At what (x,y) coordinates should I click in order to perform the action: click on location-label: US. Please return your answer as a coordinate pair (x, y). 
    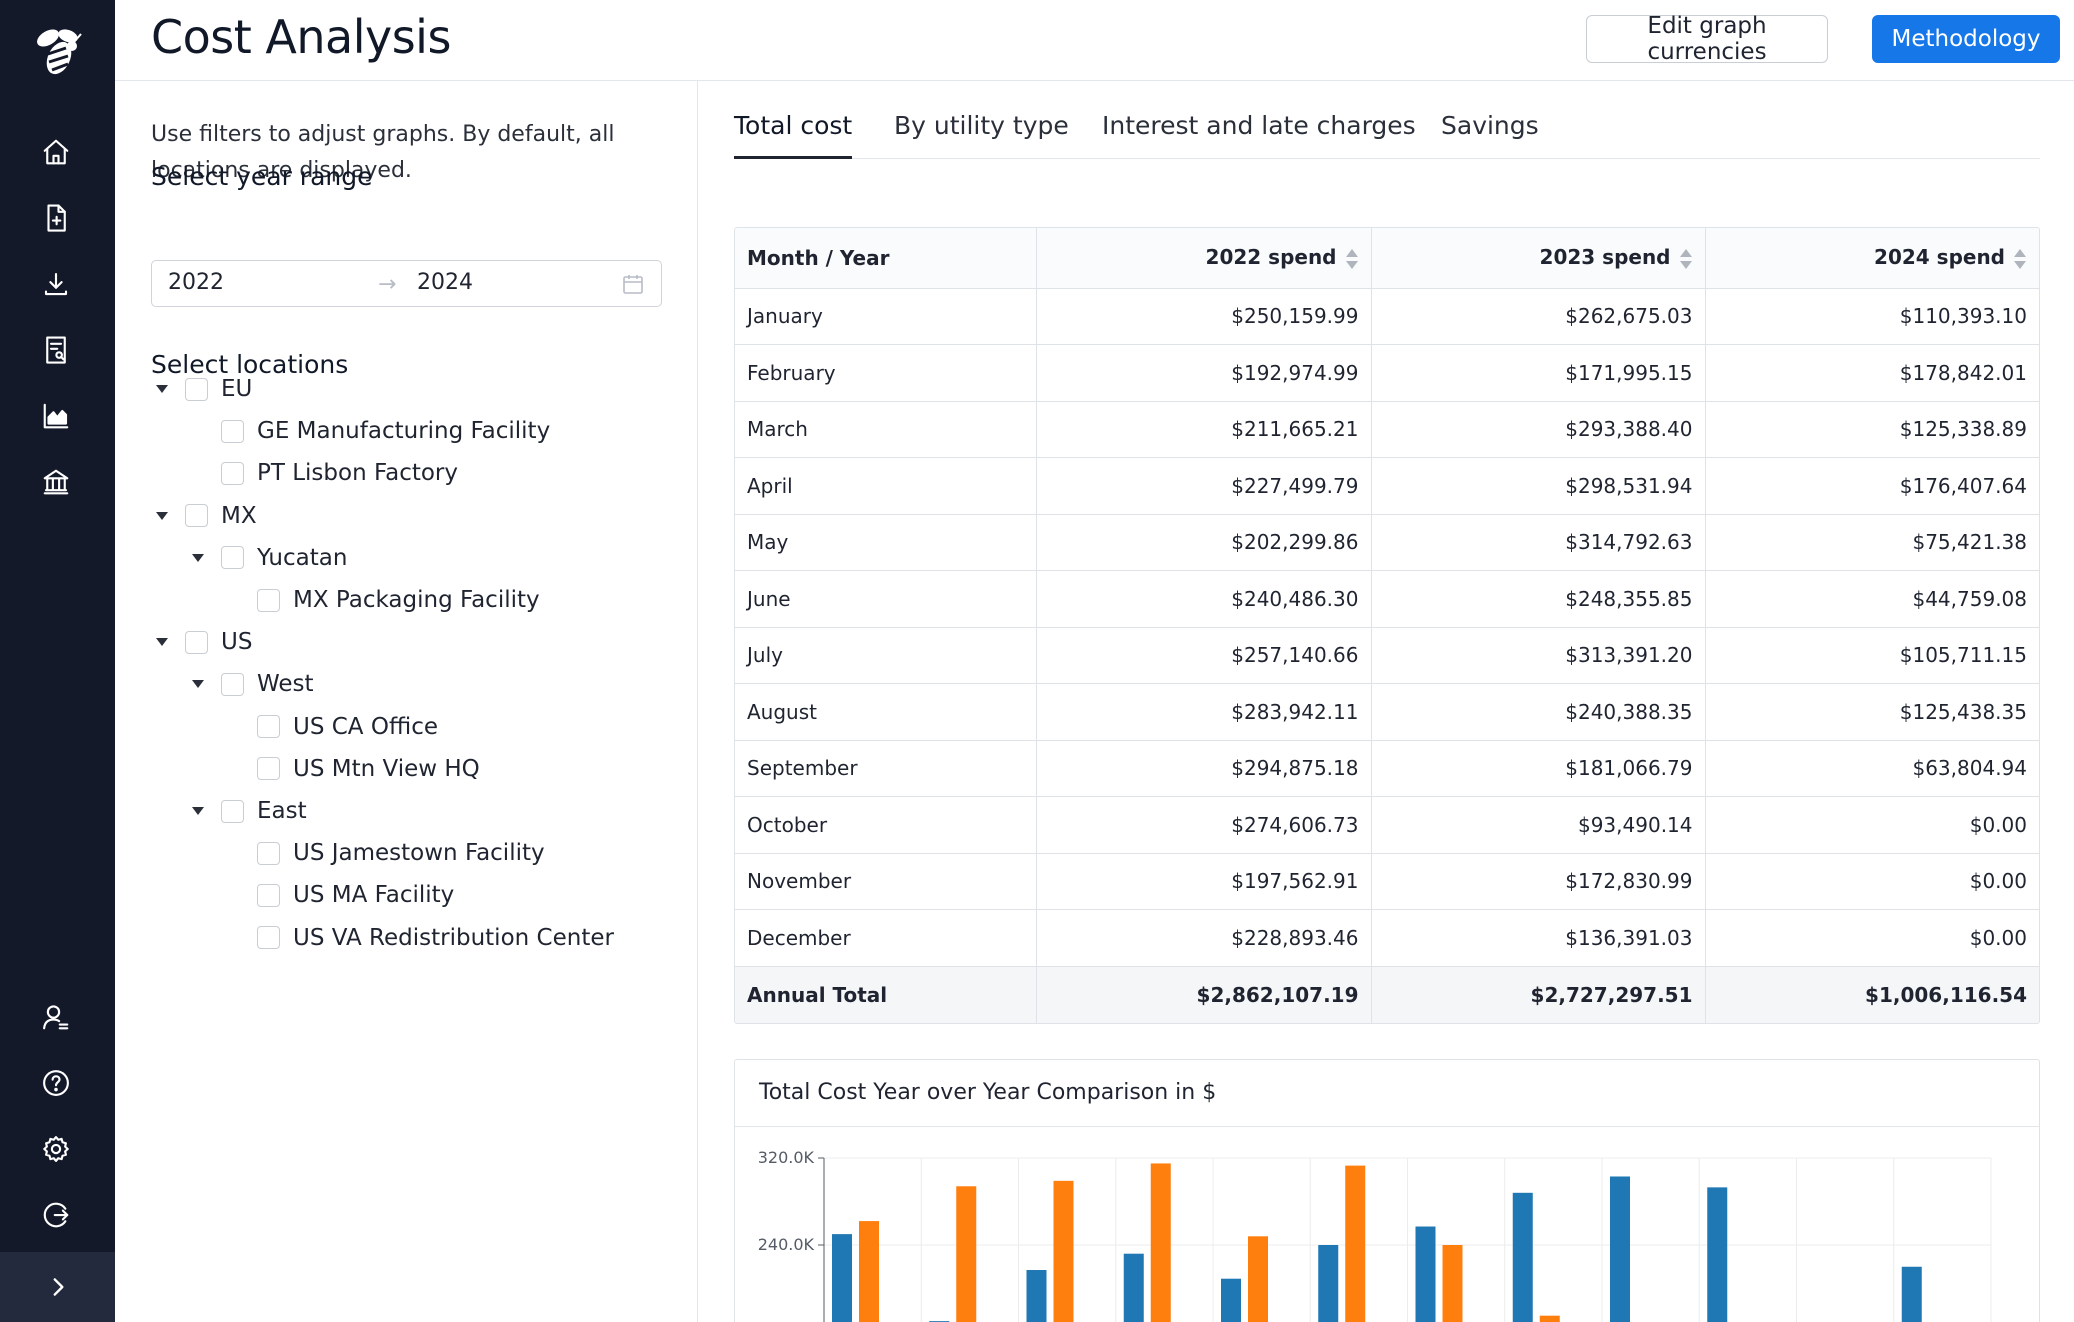
    Looking at the image, I should click on (237, 642).